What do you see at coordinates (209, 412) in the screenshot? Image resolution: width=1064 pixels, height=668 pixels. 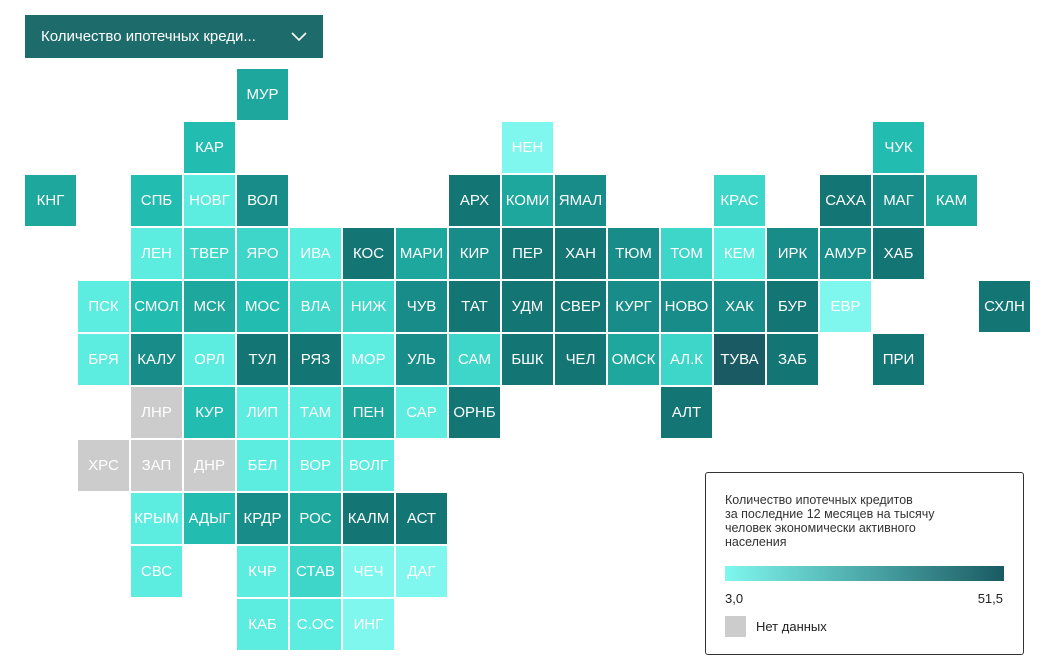 I see `region-tile: КУР` at bounding box center [209, 412].